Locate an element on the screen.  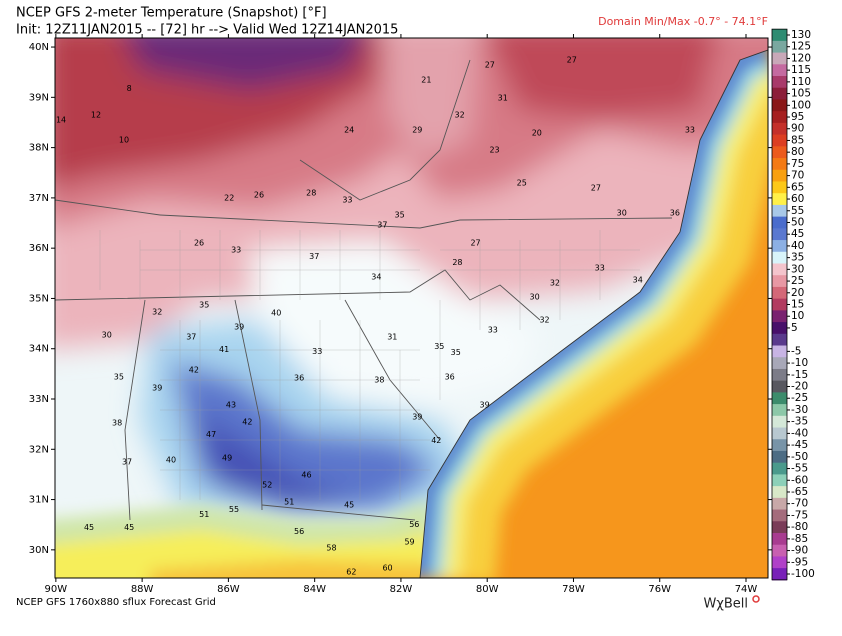
colorbar-label: 80 is located at coordinates (797, 152).